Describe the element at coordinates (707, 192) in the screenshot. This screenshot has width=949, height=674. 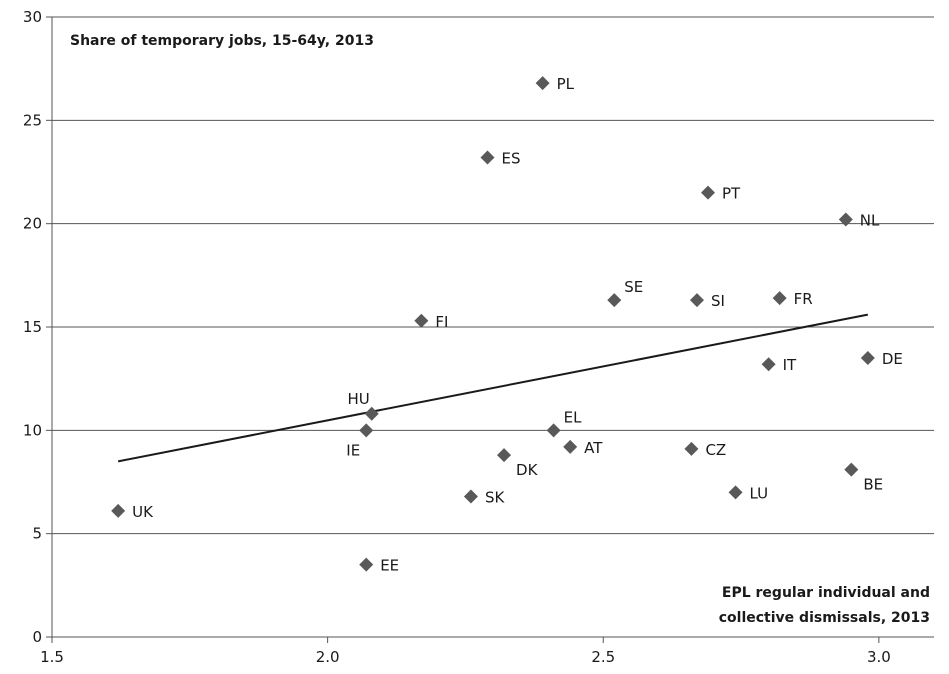
I see `data-point-pt` at that location.